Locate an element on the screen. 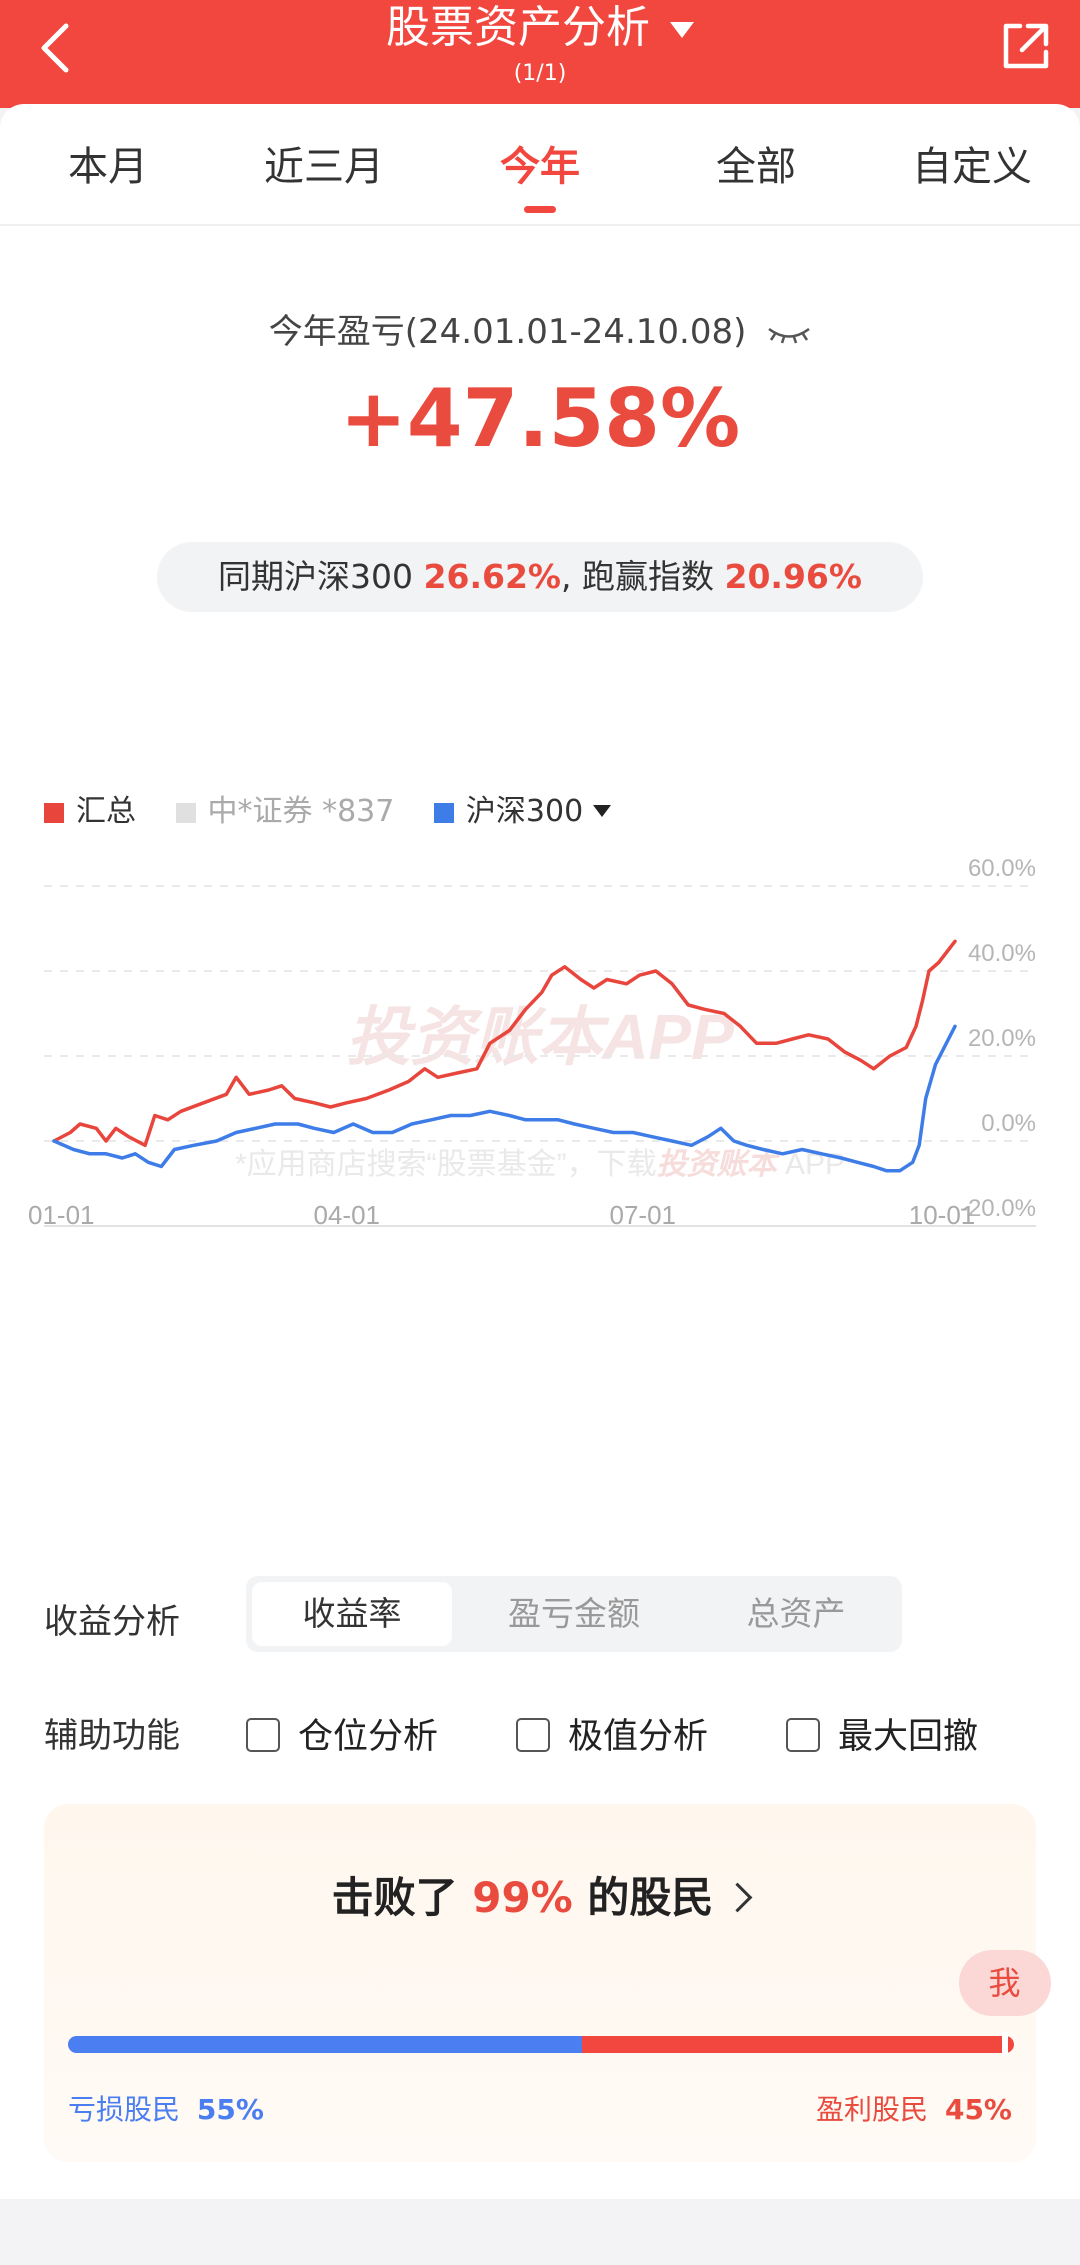  tab-all: 全部 is located at coordinates (756, 167).